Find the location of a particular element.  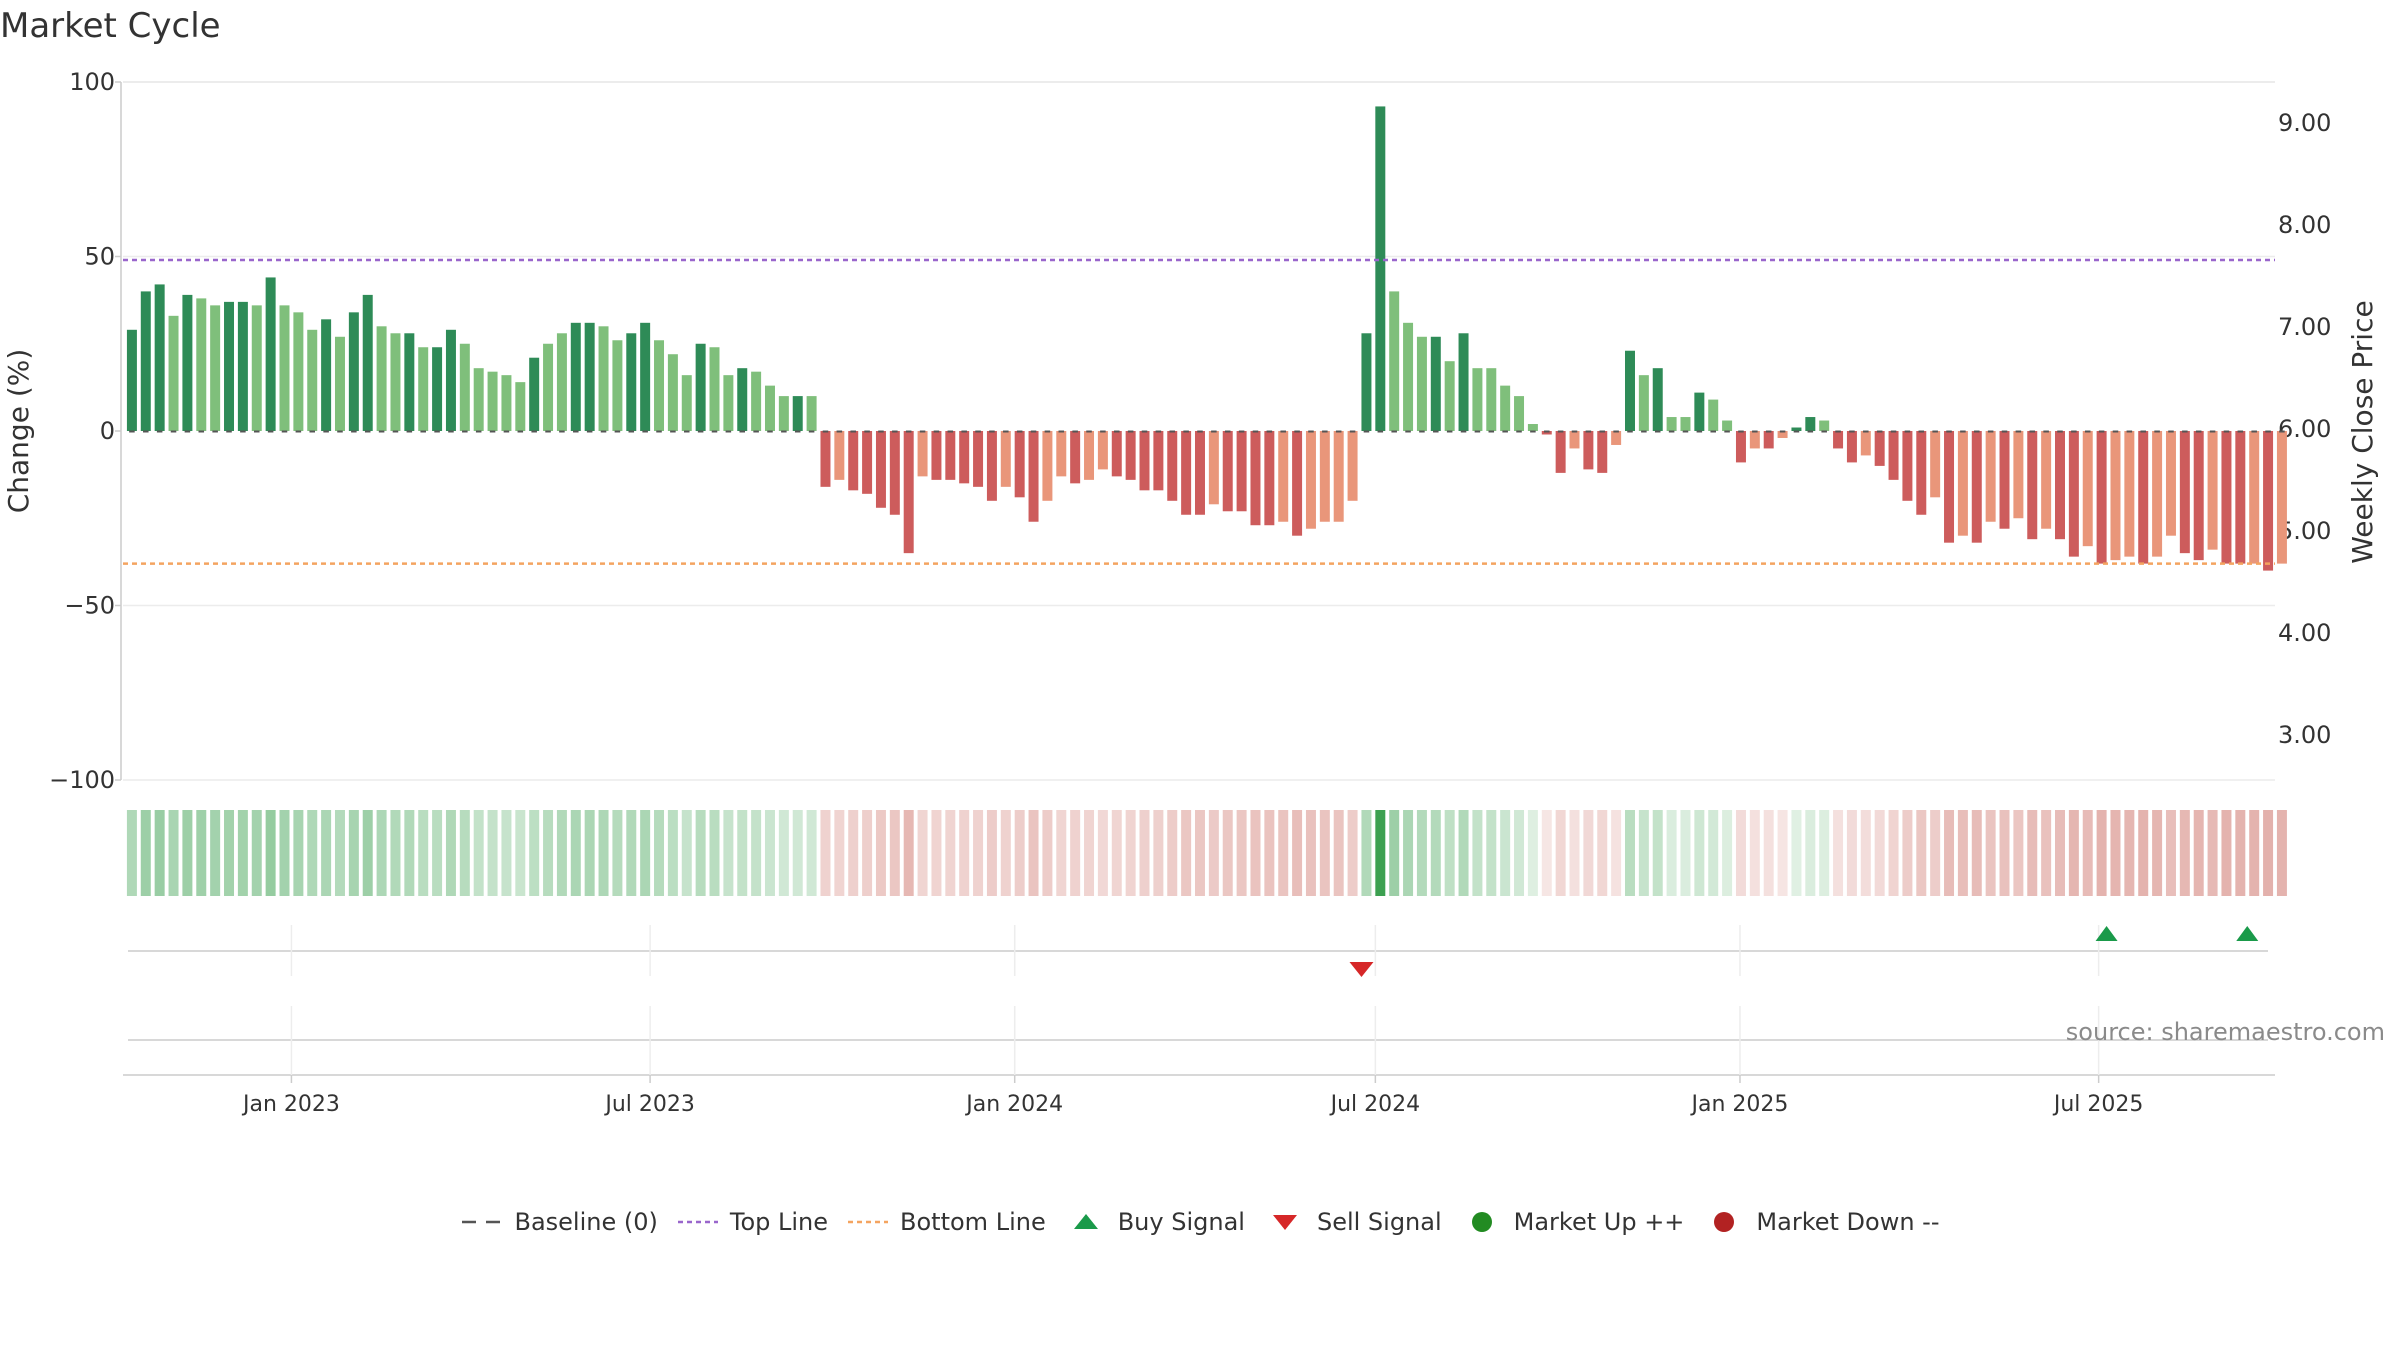

legend-dash-line-icon is located at coordinates (482, 1222).